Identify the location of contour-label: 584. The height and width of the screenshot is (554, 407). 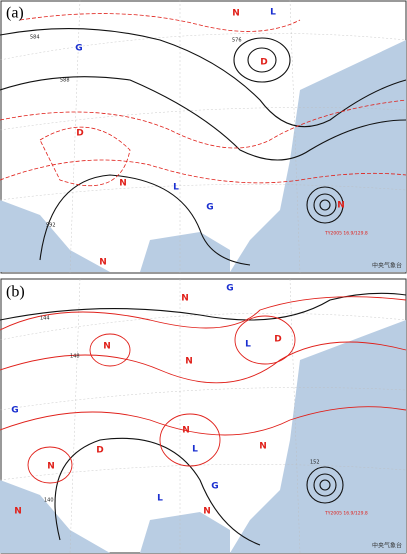
(35, 38).